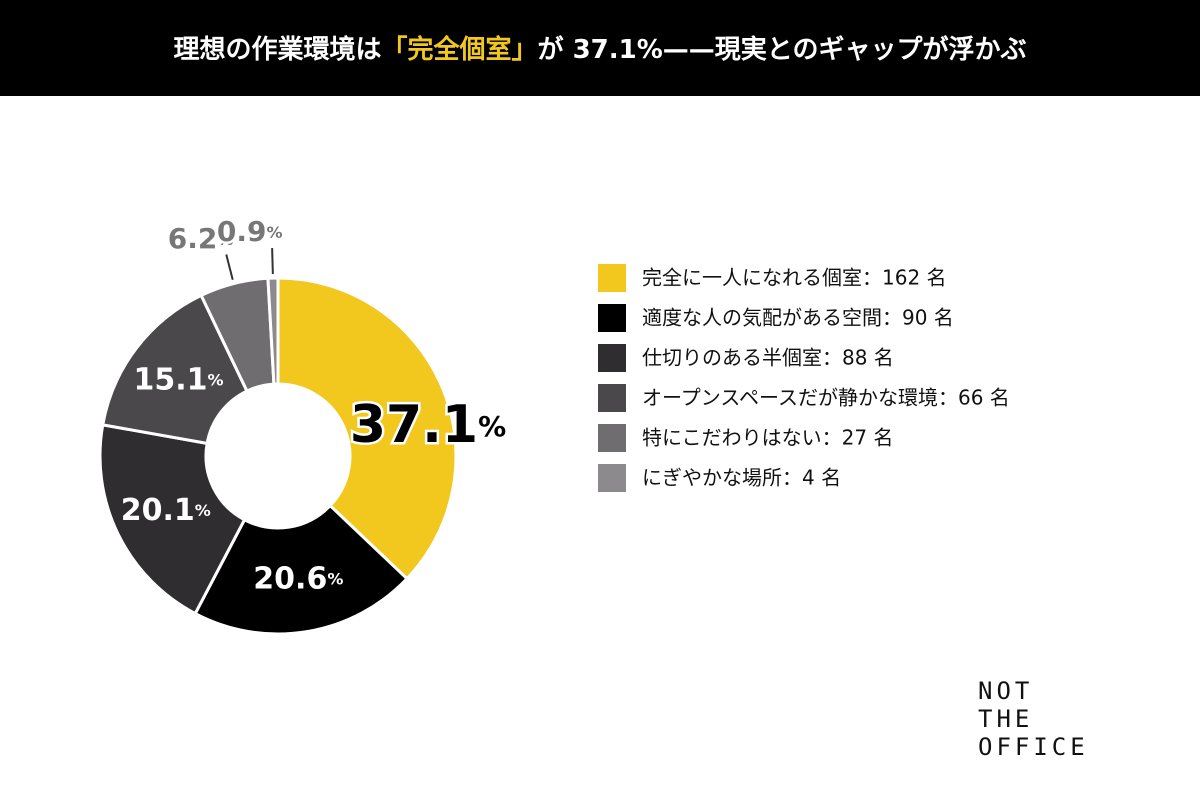  I want to click on label-number: 20.1, so click(158, 509).